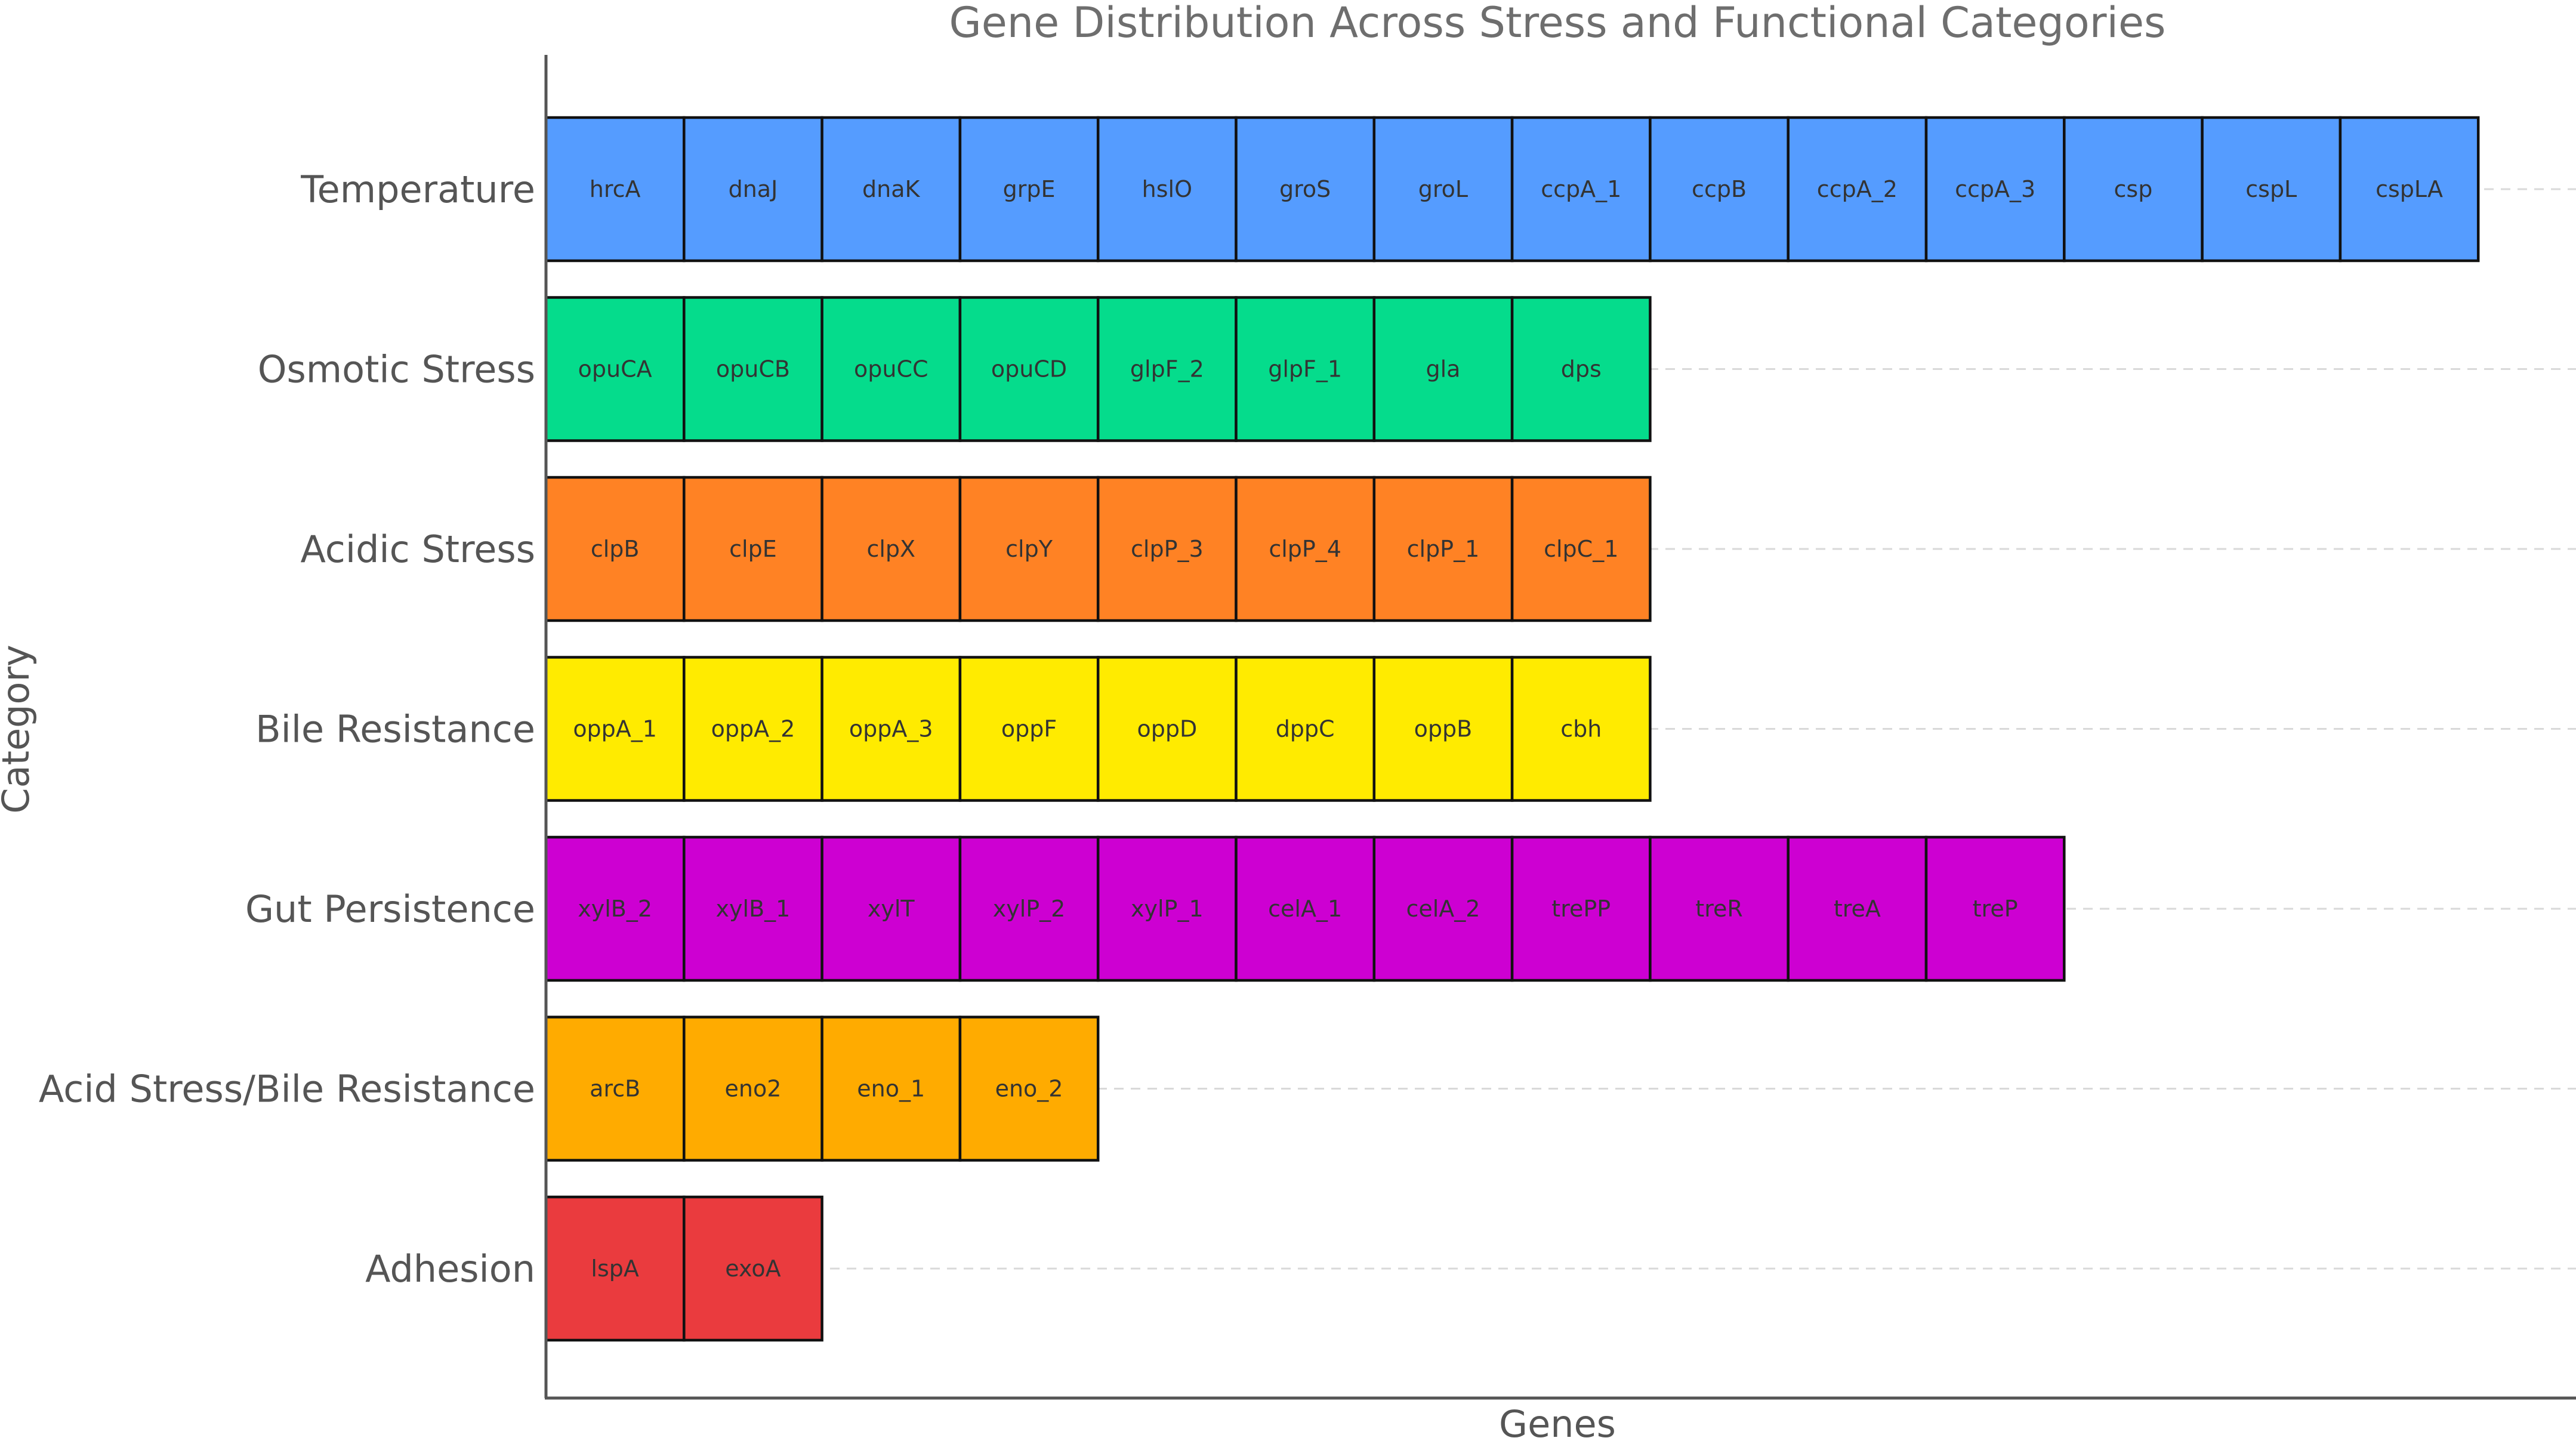 This screenshot has width=2576, height=1444. I want to click on gene-label: treR, so click(1718, 909).